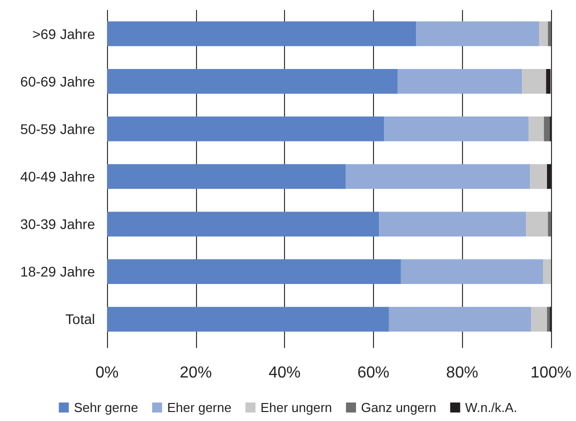  I want to click on legend-label: Ganz ungern, so click(398, 407).